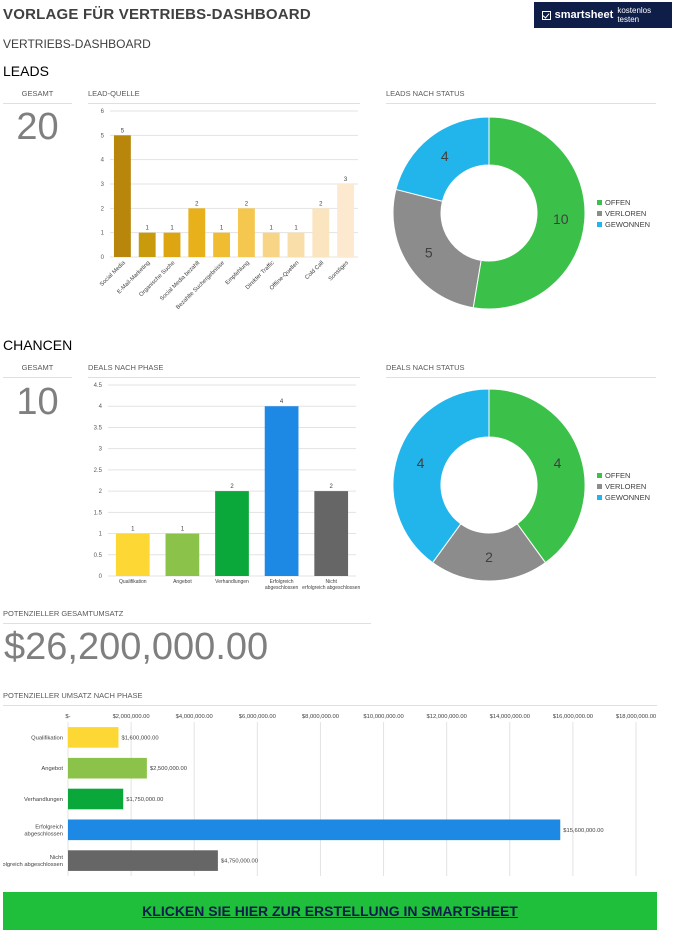 Image resolution: width=674 pixels, height=933 pixels. I want to click on bar-value-label: $4,750,000.00, so click(239, 862).